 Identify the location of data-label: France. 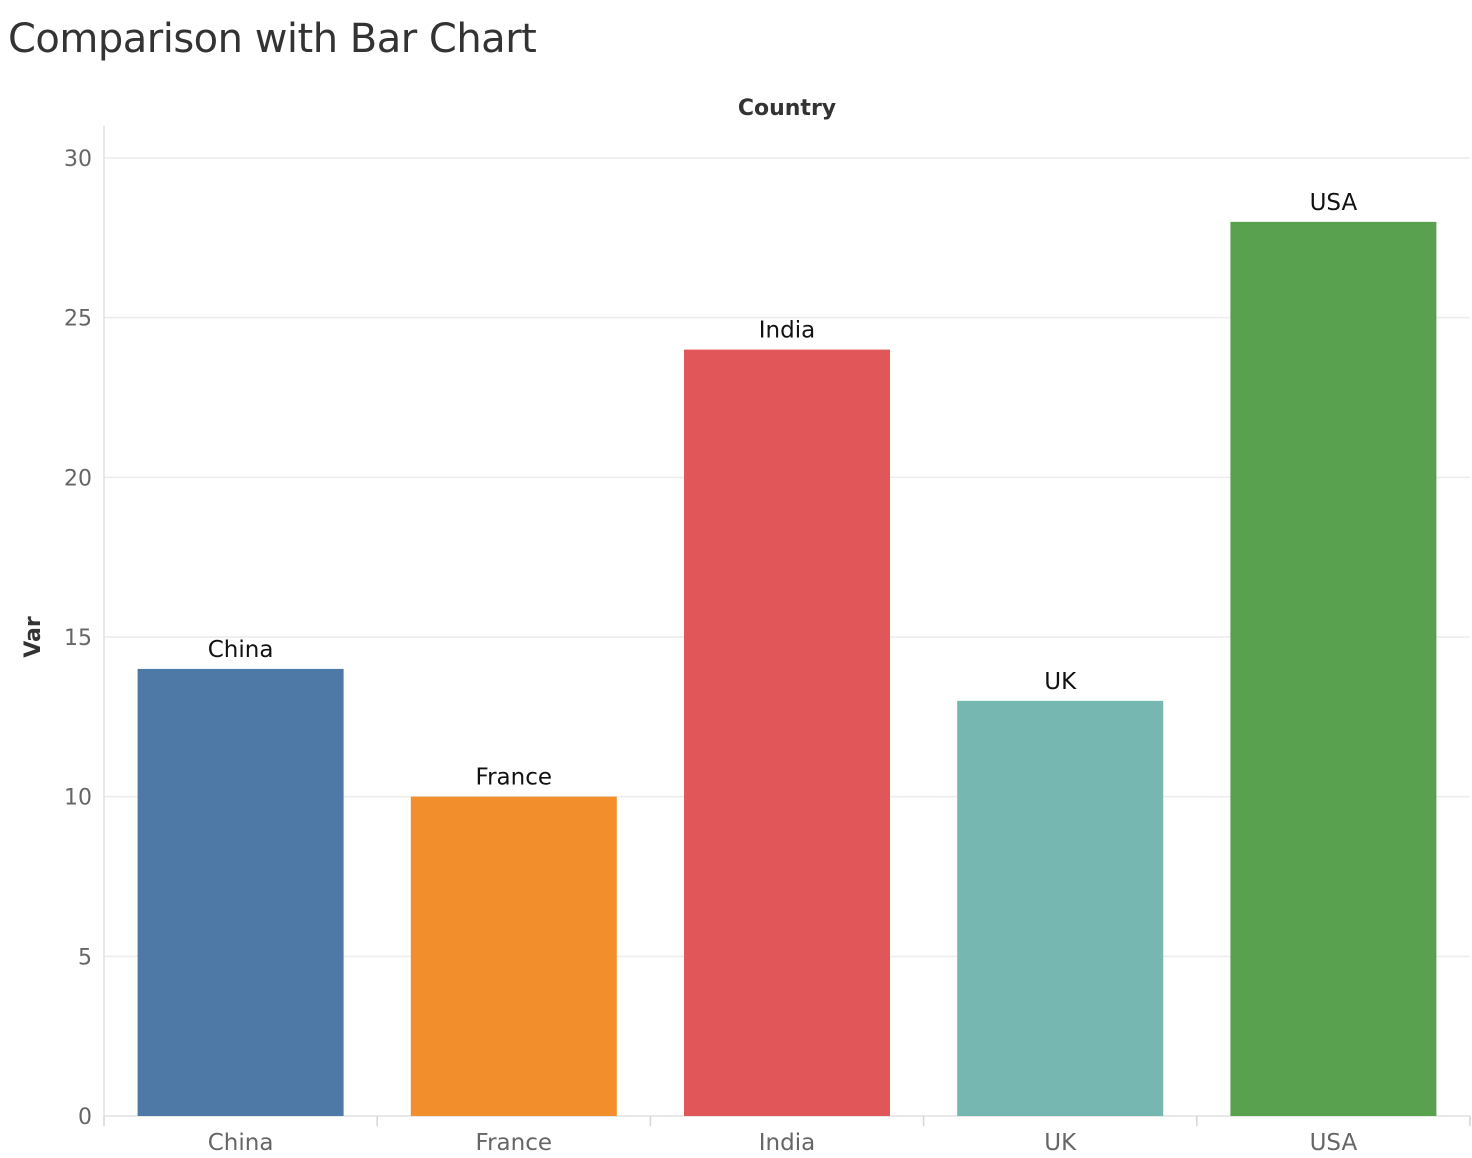
(514, 778).